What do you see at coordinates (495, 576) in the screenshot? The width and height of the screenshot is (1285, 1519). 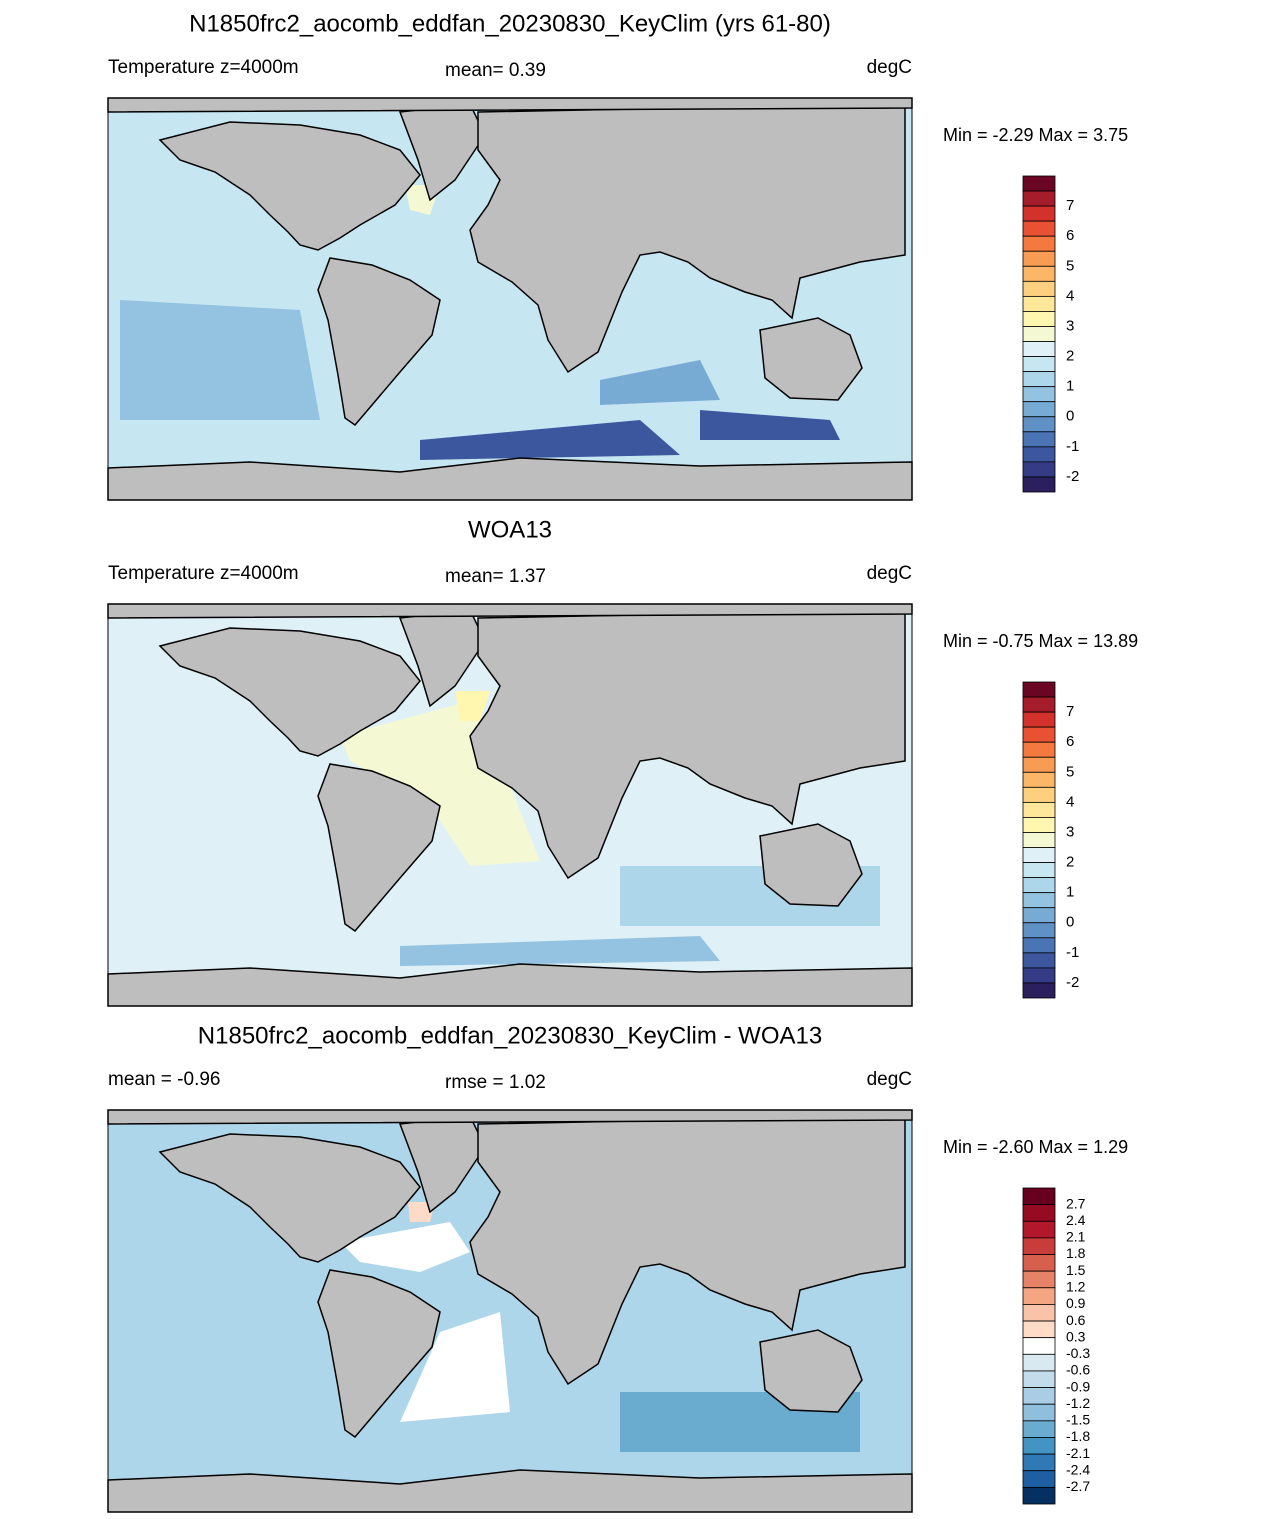 I see `center-label: mean= 1.37` at bounding box center [495, 576].